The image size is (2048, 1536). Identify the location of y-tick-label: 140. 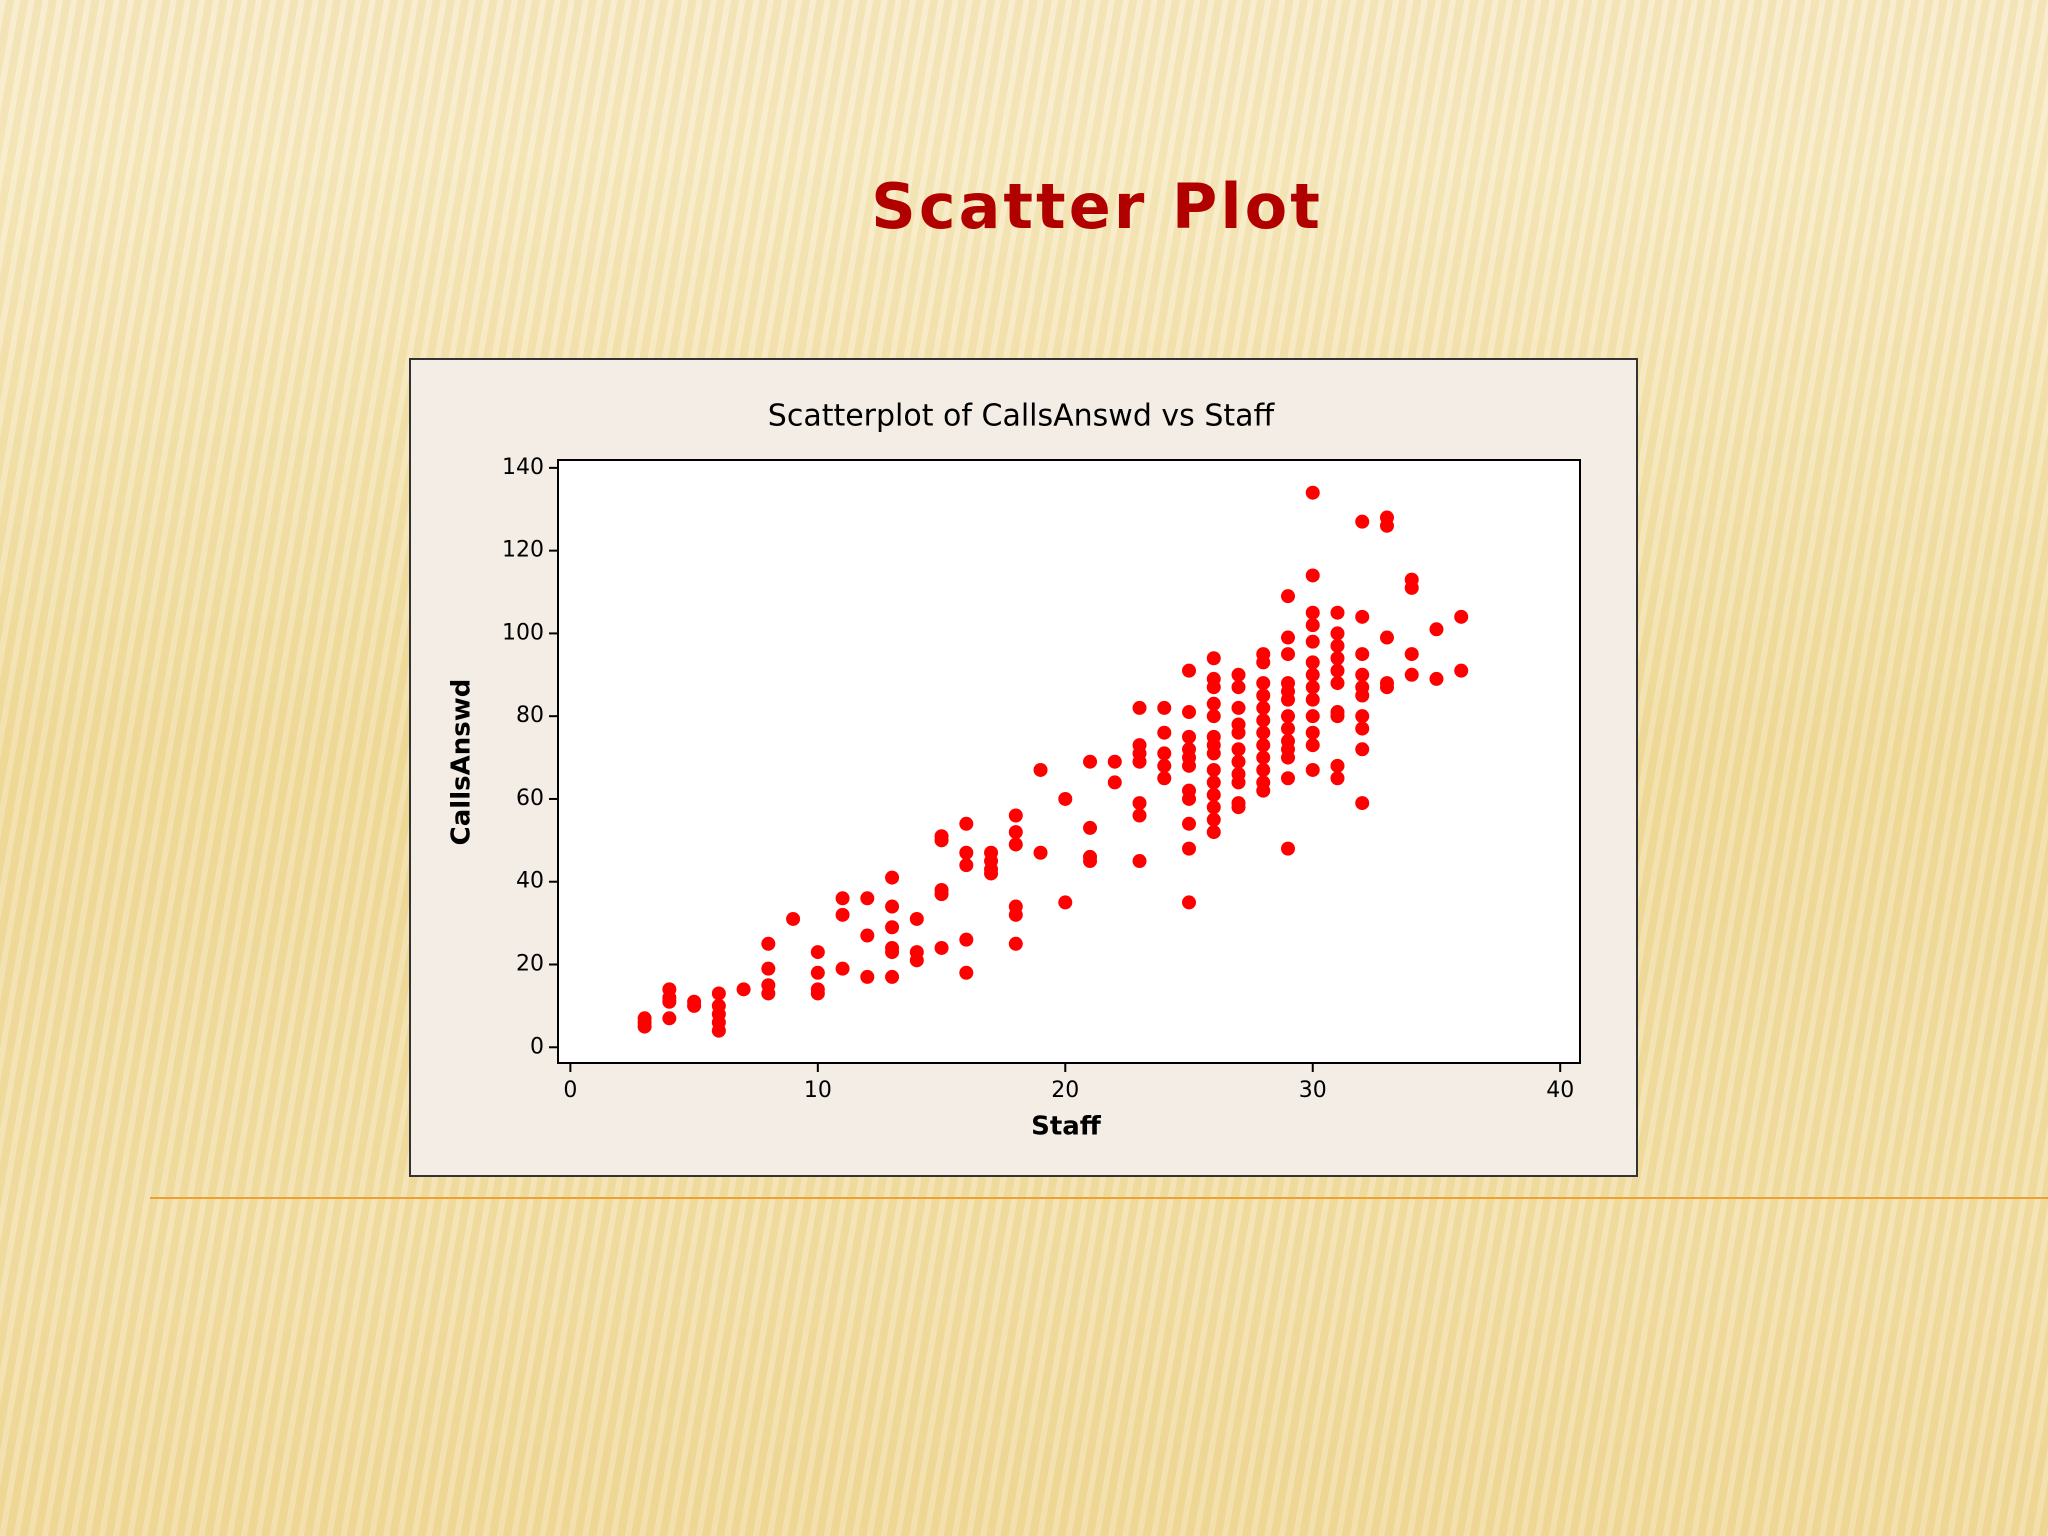
(523, 467).